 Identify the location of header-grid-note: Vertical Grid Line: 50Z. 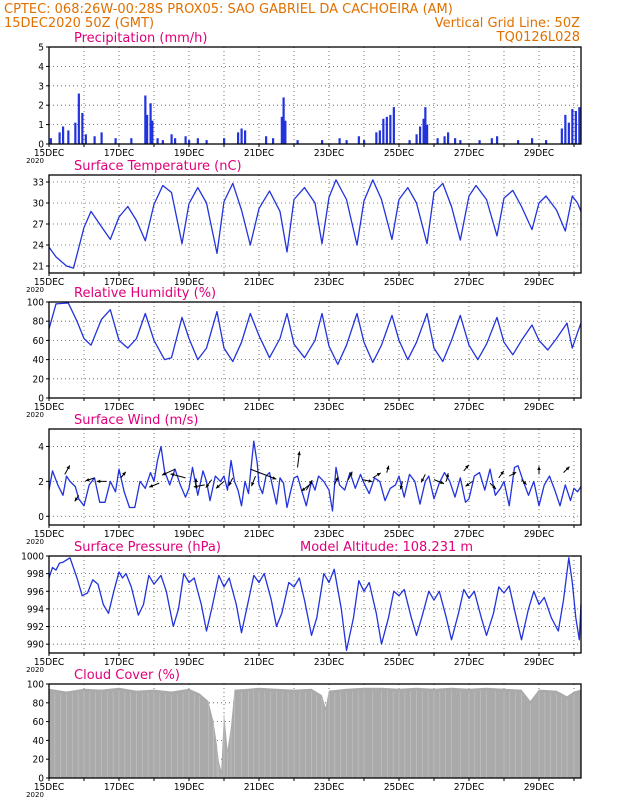
(507, 23).